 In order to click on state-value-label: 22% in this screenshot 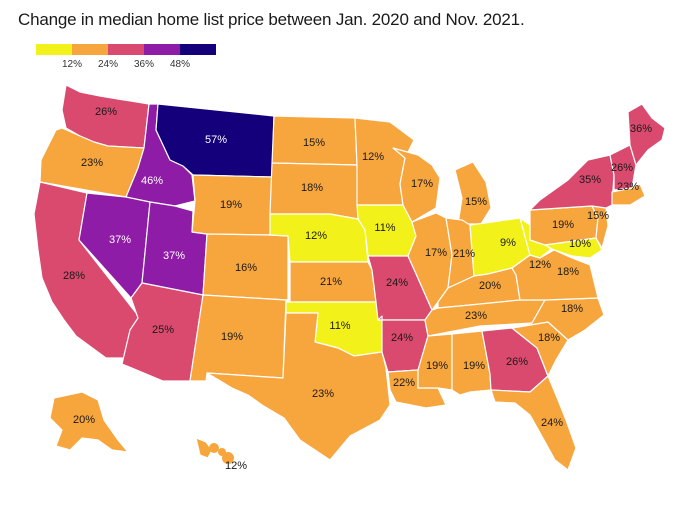, I will do `click(404, 383)`.